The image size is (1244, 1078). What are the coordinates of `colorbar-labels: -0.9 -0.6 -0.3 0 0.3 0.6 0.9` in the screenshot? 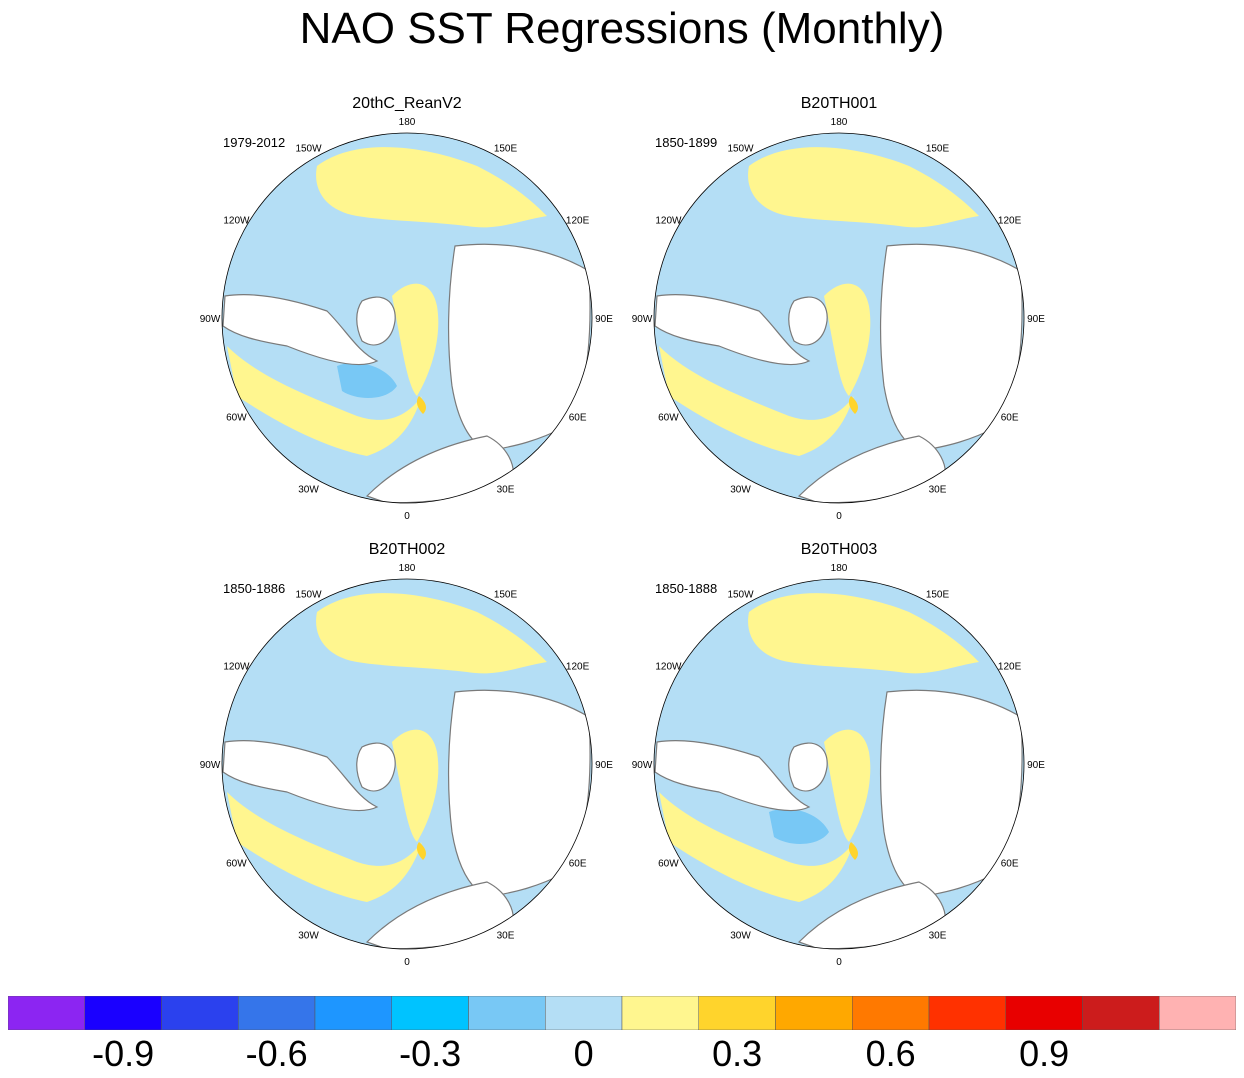 It's located at (622, 1054).